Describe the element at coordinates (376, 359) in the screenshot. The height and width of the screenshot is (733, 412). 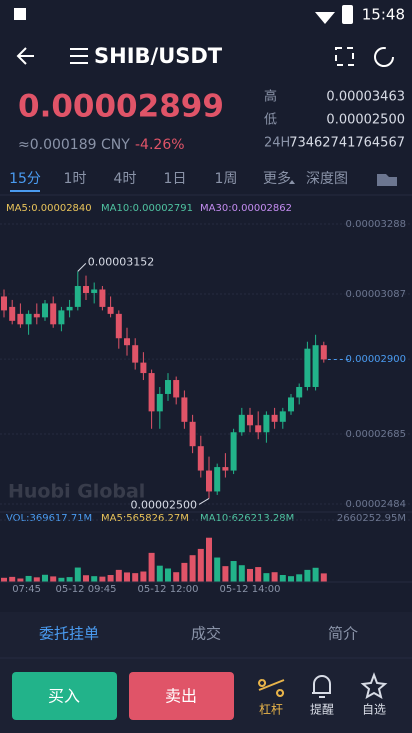
I see `y-tick-label: 0.00002900` at that location.